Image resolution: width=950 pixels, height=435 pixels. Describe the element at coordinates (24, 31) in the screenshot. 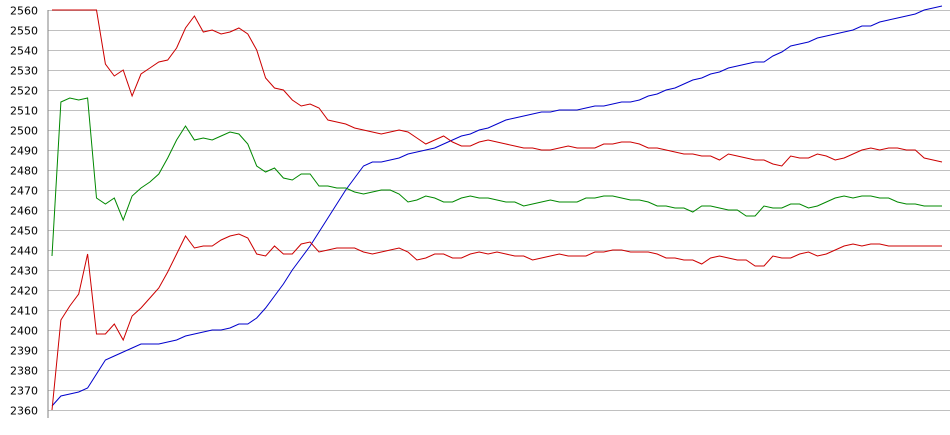

I see `y-tick-label-2550: 2550` at that location.